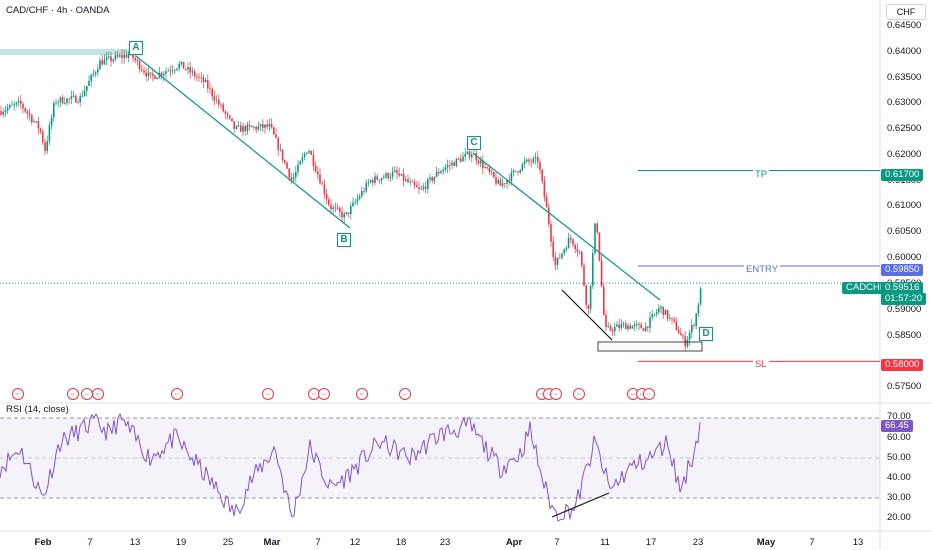 The width and height of the screenshot is (932, 550). What do you see at coordinates (344, 240) in the screenshot?
I see `pattern-point-b: B` at bounding box center [344, 240].